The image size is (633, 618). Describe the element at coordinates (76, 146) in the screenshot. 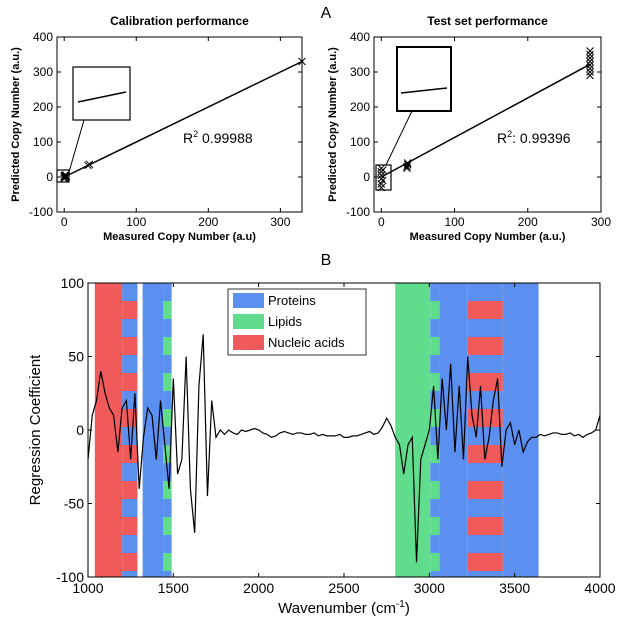

I see `zoom-connector` at that location.